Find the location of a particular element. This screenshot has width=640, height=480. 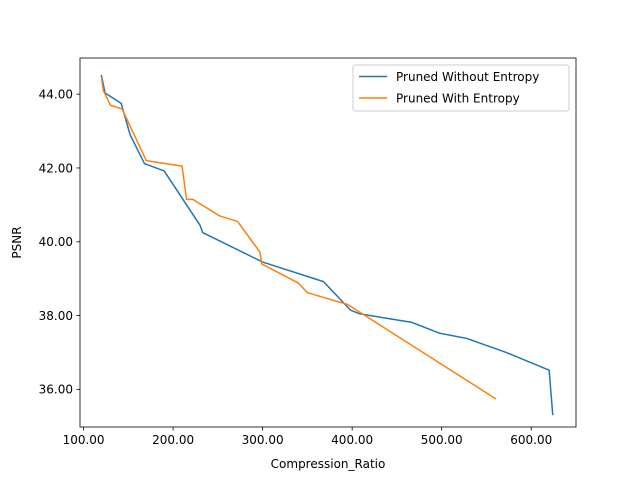

y-tick-label: 44.00 is located at coordinates (56, 94).